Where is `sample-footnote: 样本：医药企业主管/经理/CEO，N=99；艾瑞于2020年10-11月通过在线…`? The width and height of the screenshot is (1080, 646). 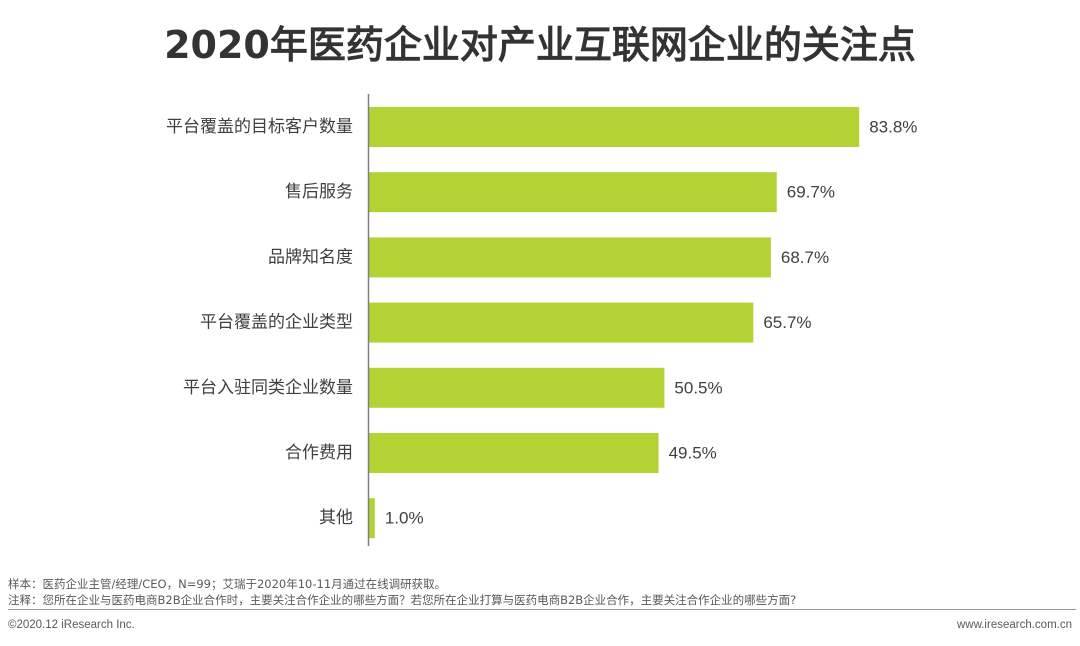
sample-footnote: 样本：医药企业主管/经理/CEO，N=99；艾瑞于2020年10-11月通过在线… is located at coordinates (227, 584).